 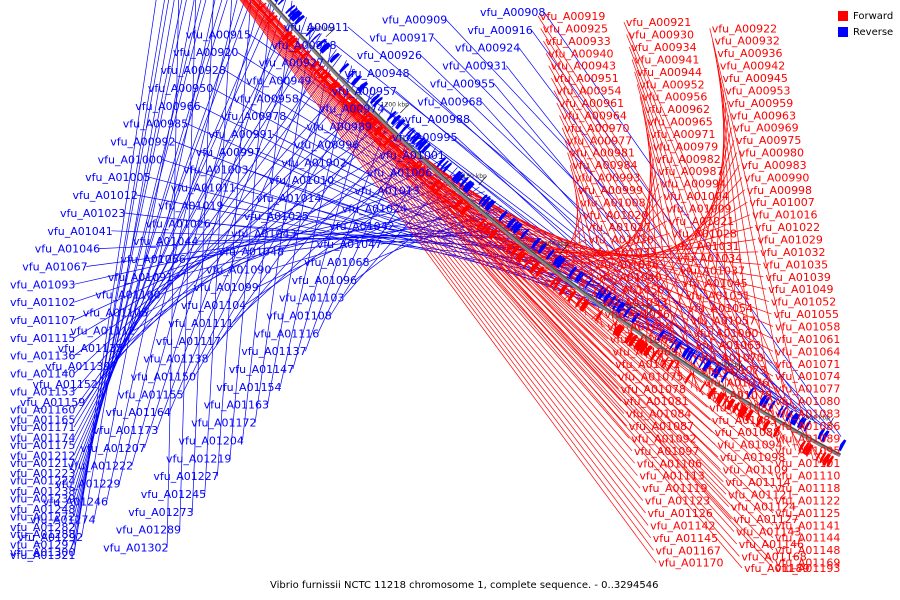 I want to click on gene-label: vfu_A00943, so click(x=583, y=66).